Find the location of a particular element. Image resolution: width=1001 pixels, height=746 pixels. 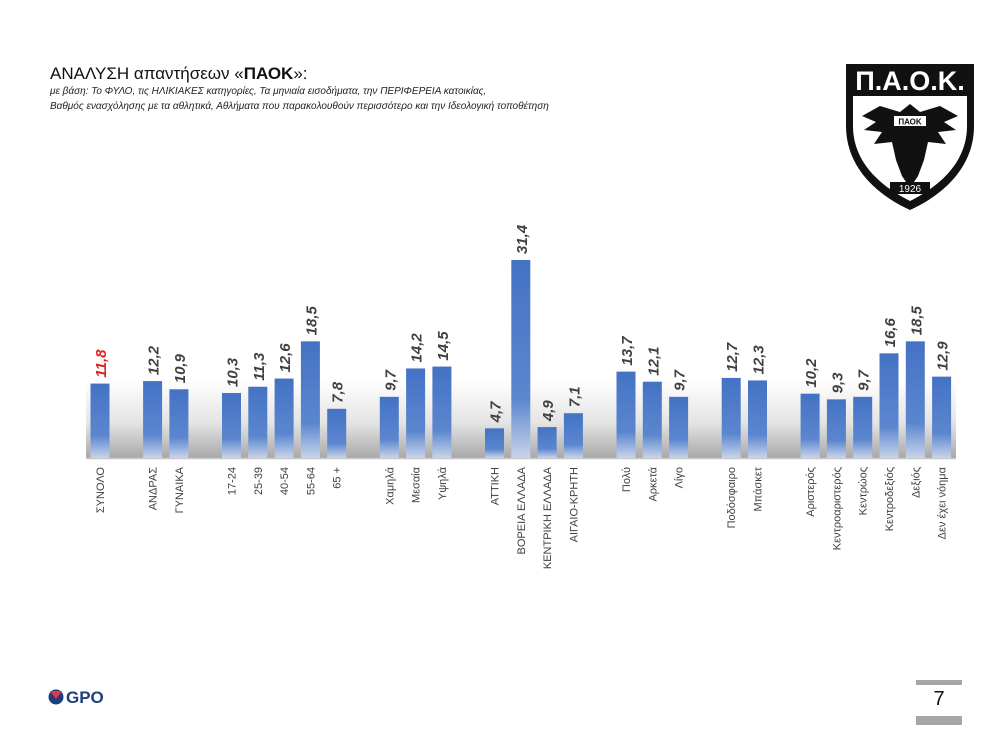

category-label: 40-54 is located at coordinates (285, 481).